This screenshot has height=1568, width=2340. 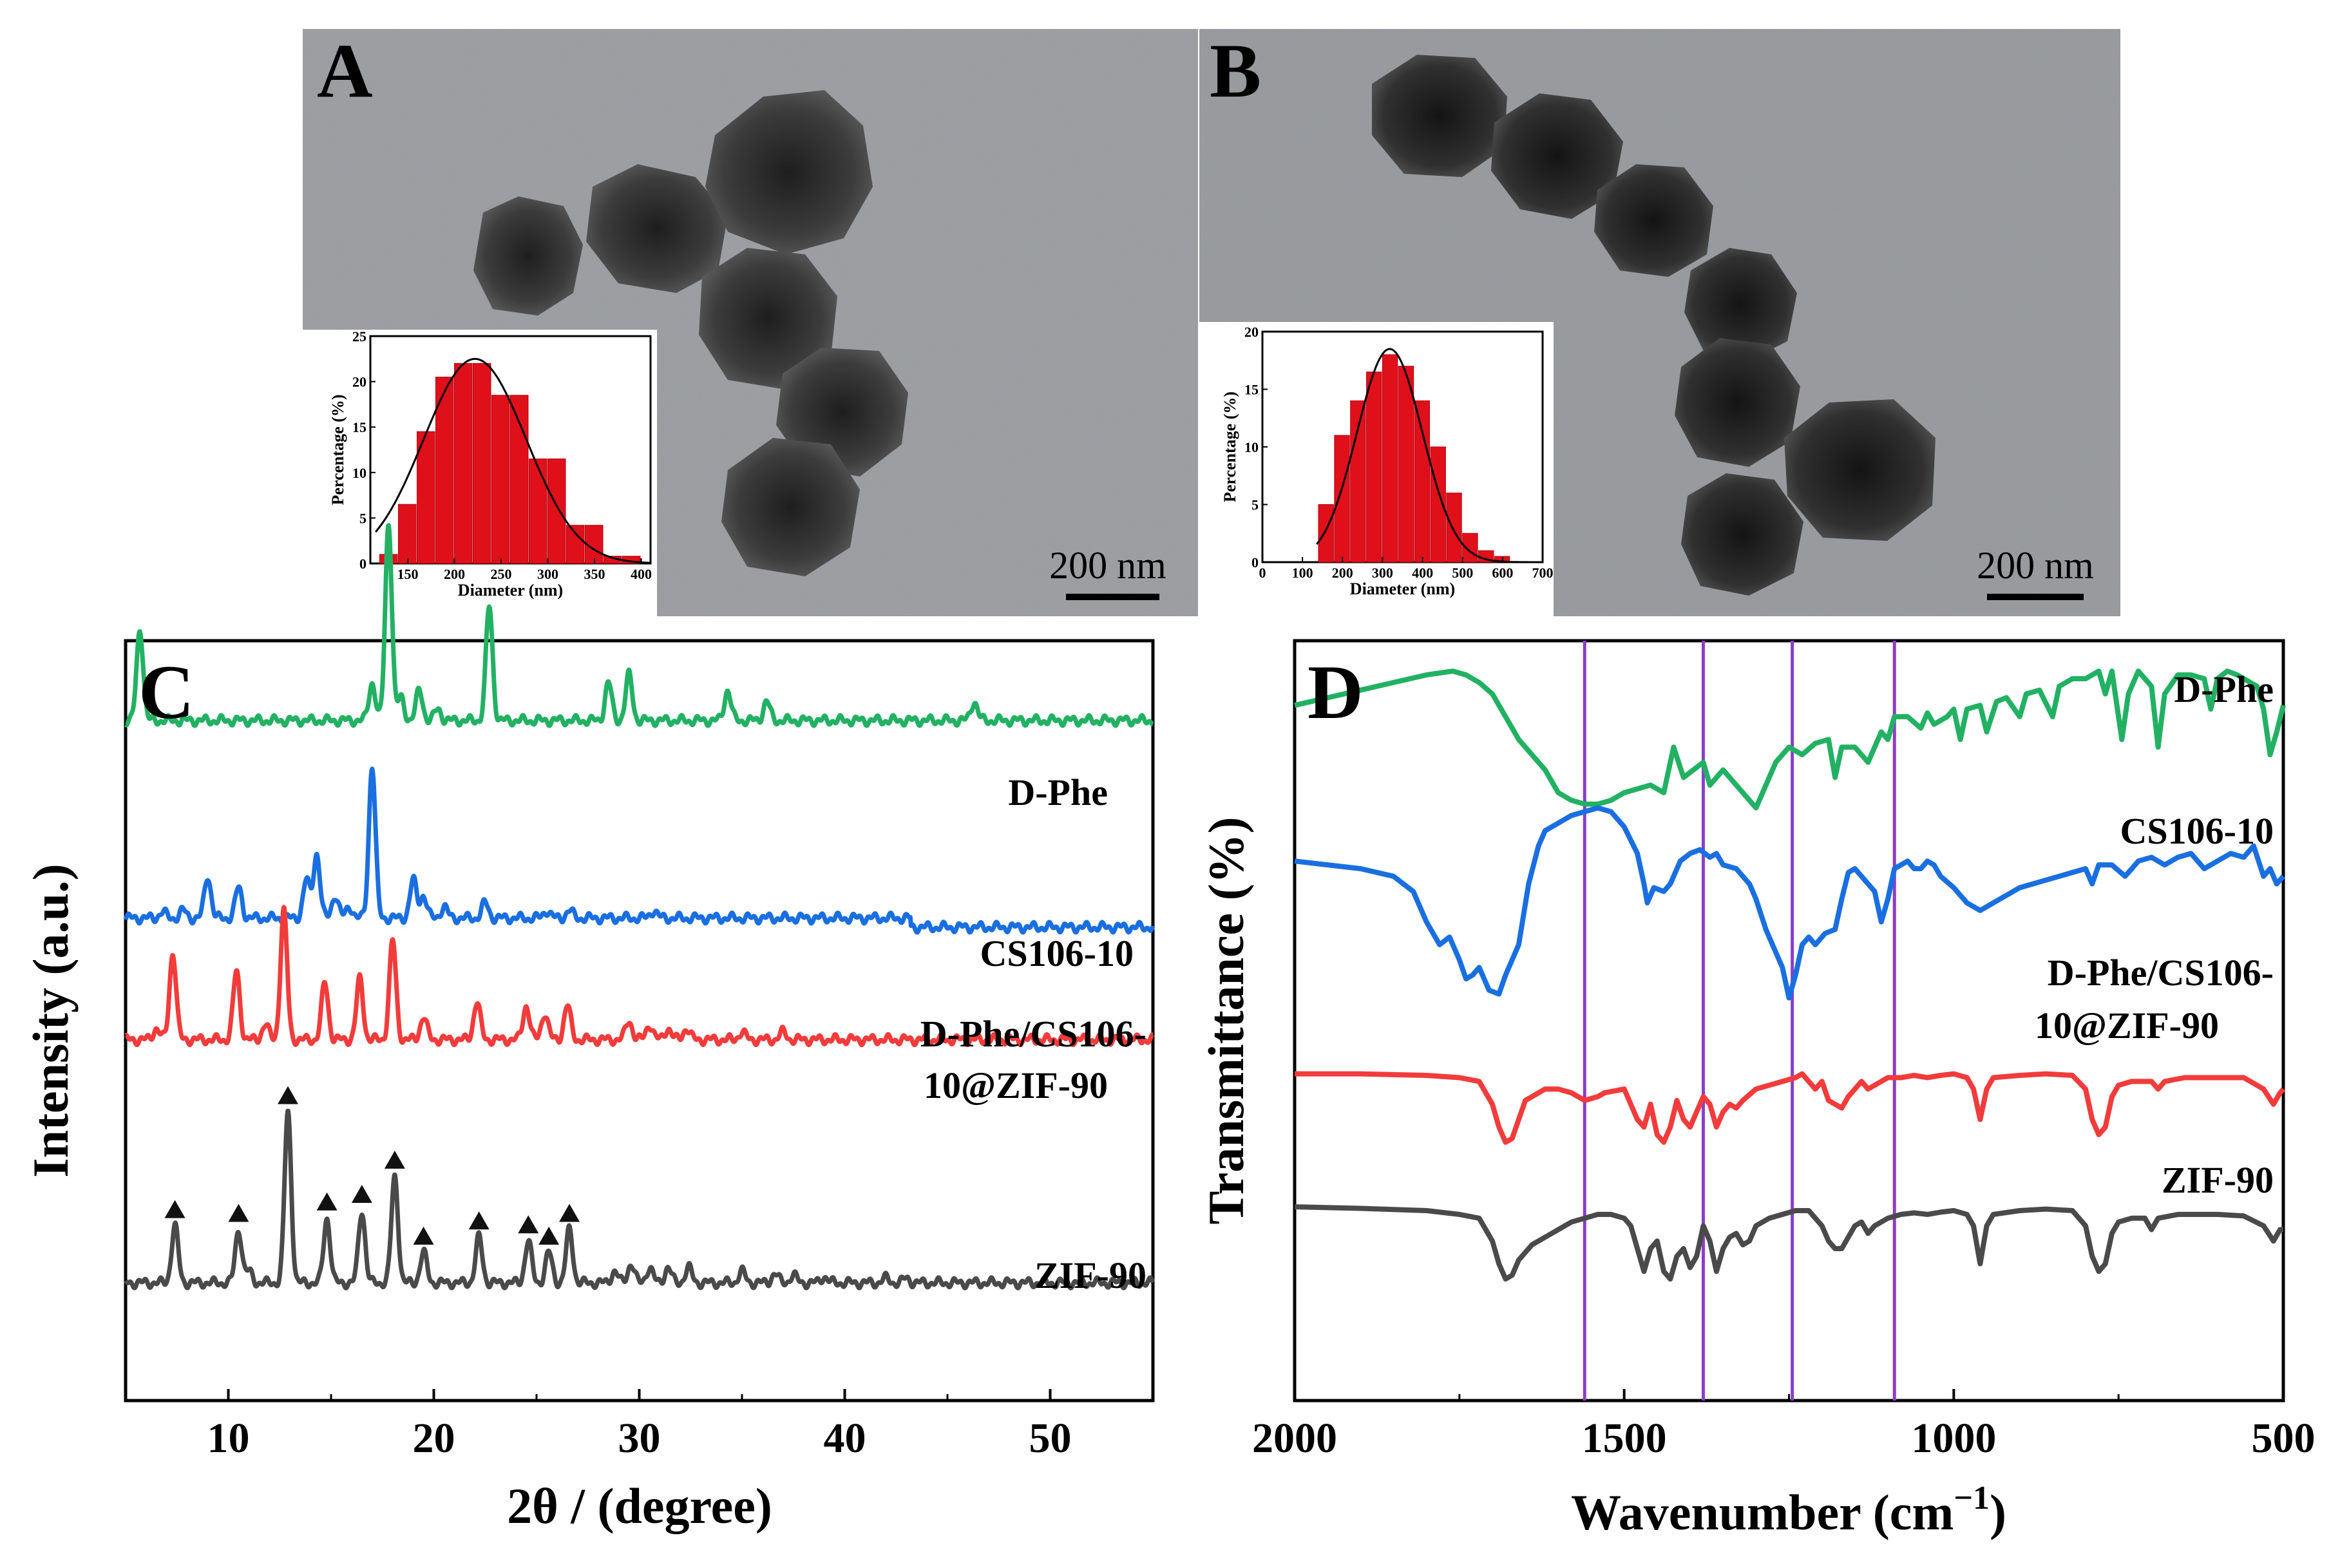 What do you see at coordinates (1090, 1275) in the screenshot?
I see `label-zif-90-c: ZIF-90` at bounding box center [1090, 1275].